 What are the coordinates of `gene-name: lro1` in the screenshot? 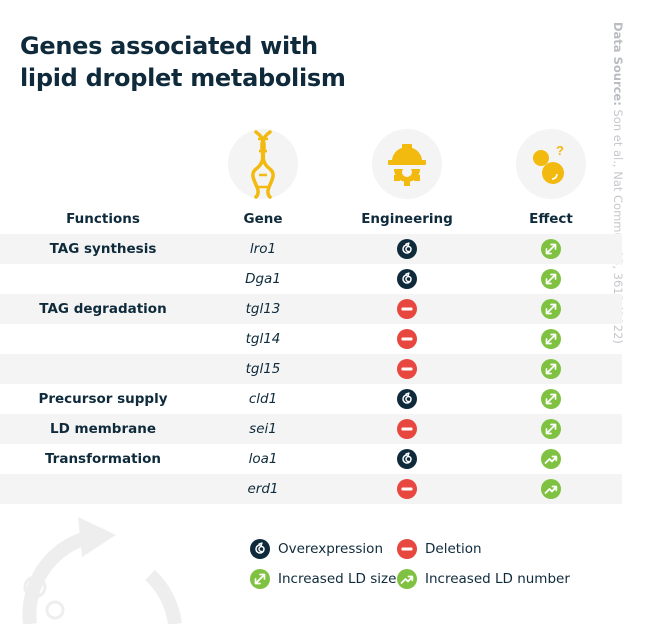 It's located at (263, 249).